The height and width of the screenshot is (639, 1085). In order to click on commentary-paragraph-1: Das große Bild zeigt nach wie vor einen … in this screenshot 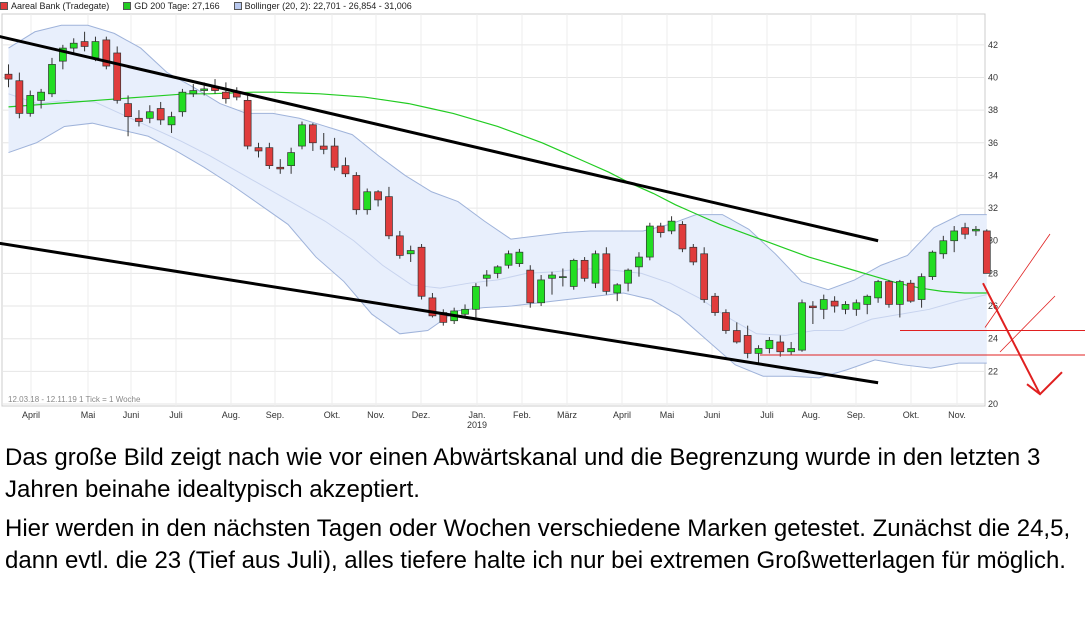, I will do `click(523, 473)`.